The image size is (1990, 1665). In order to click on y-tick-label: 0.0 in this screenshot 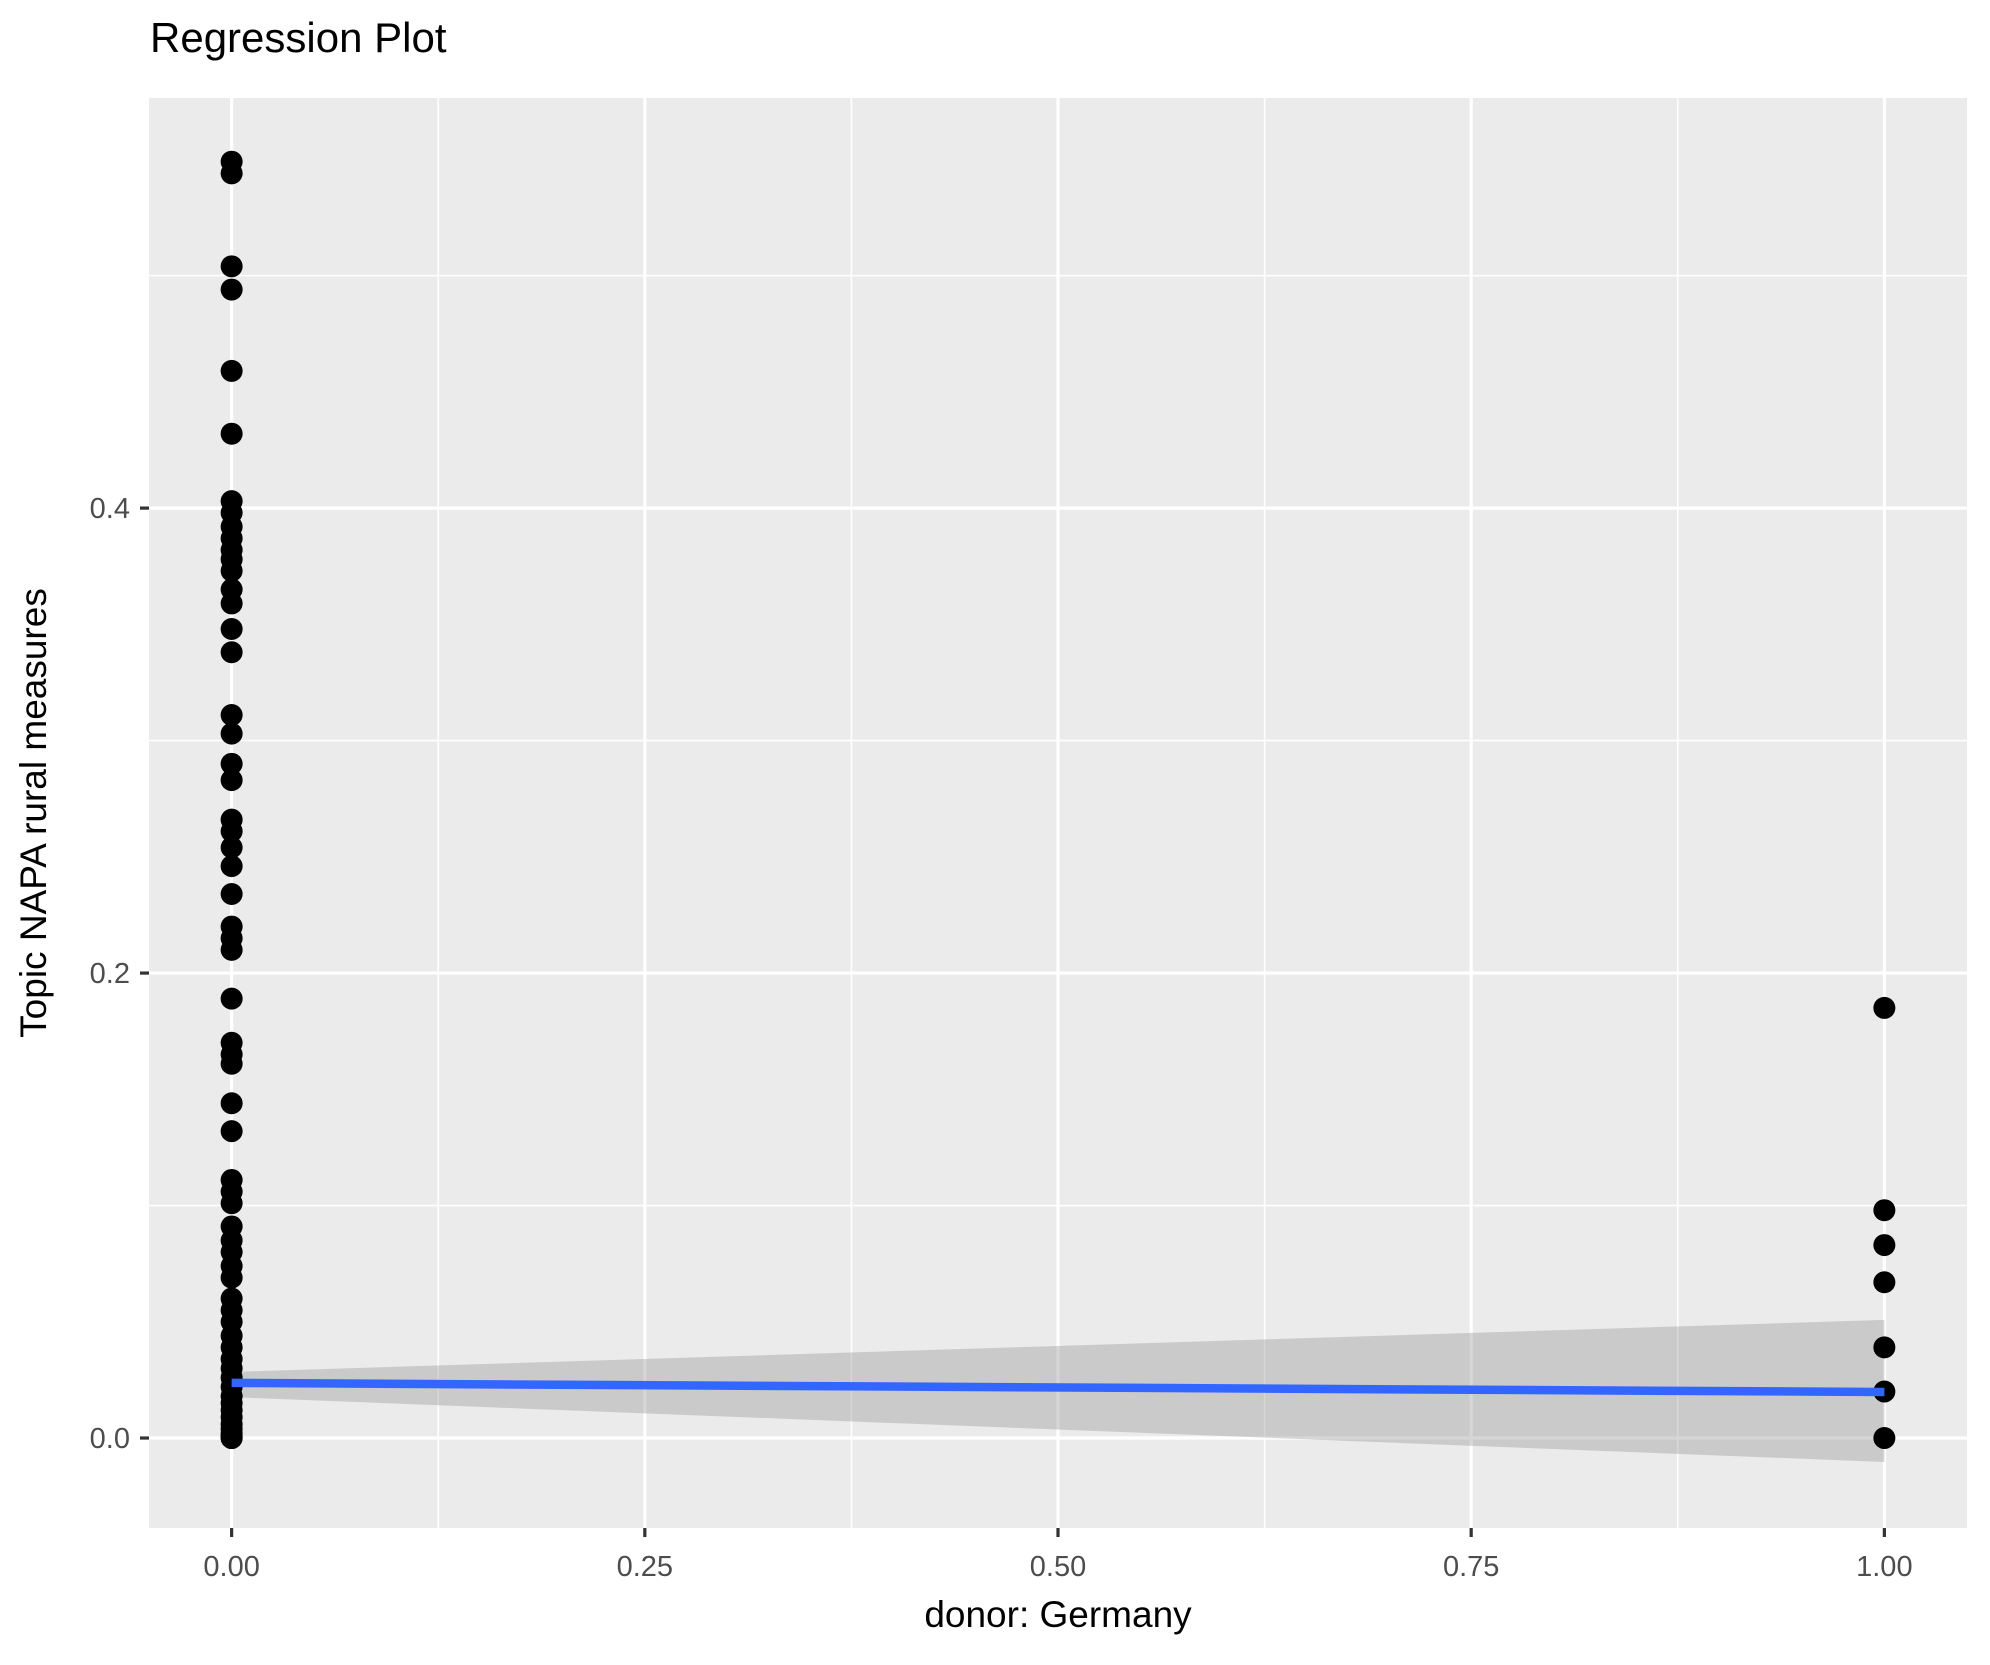, I will do `click(110, 1439)`.